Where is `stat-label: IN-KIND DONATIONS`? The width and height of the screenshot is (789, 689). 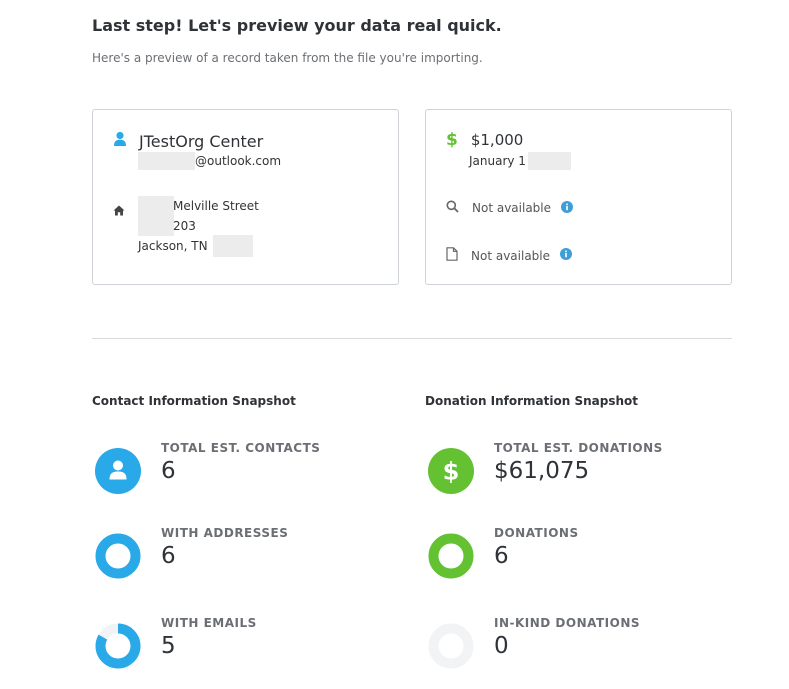 stat-label: IN-KIND DONATIONS is located at coordinates (567, 623).